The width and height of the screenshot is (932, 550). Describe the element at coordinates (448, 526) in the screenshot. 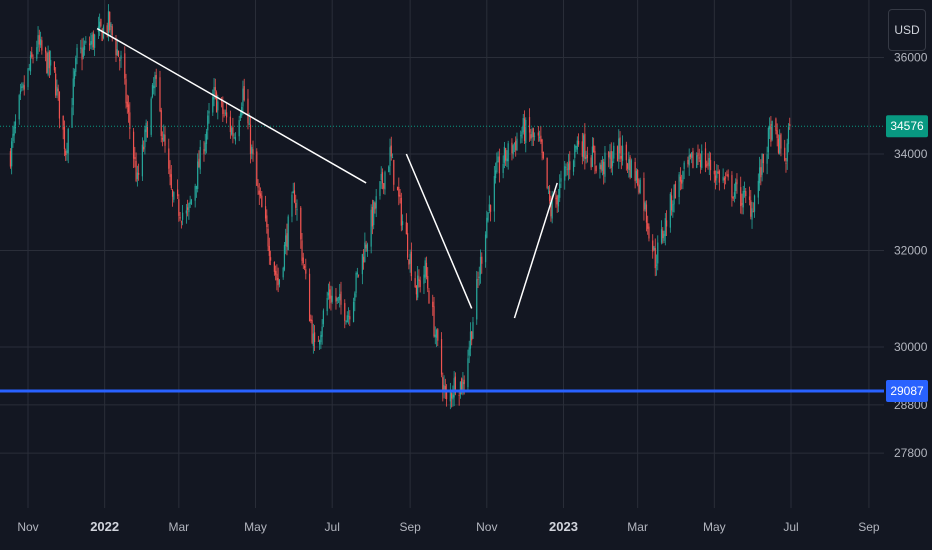

I see `x-axis: Nov 2022 Mar May Jul Sep Nov 2023 Mar May Jul Sep` at that location.